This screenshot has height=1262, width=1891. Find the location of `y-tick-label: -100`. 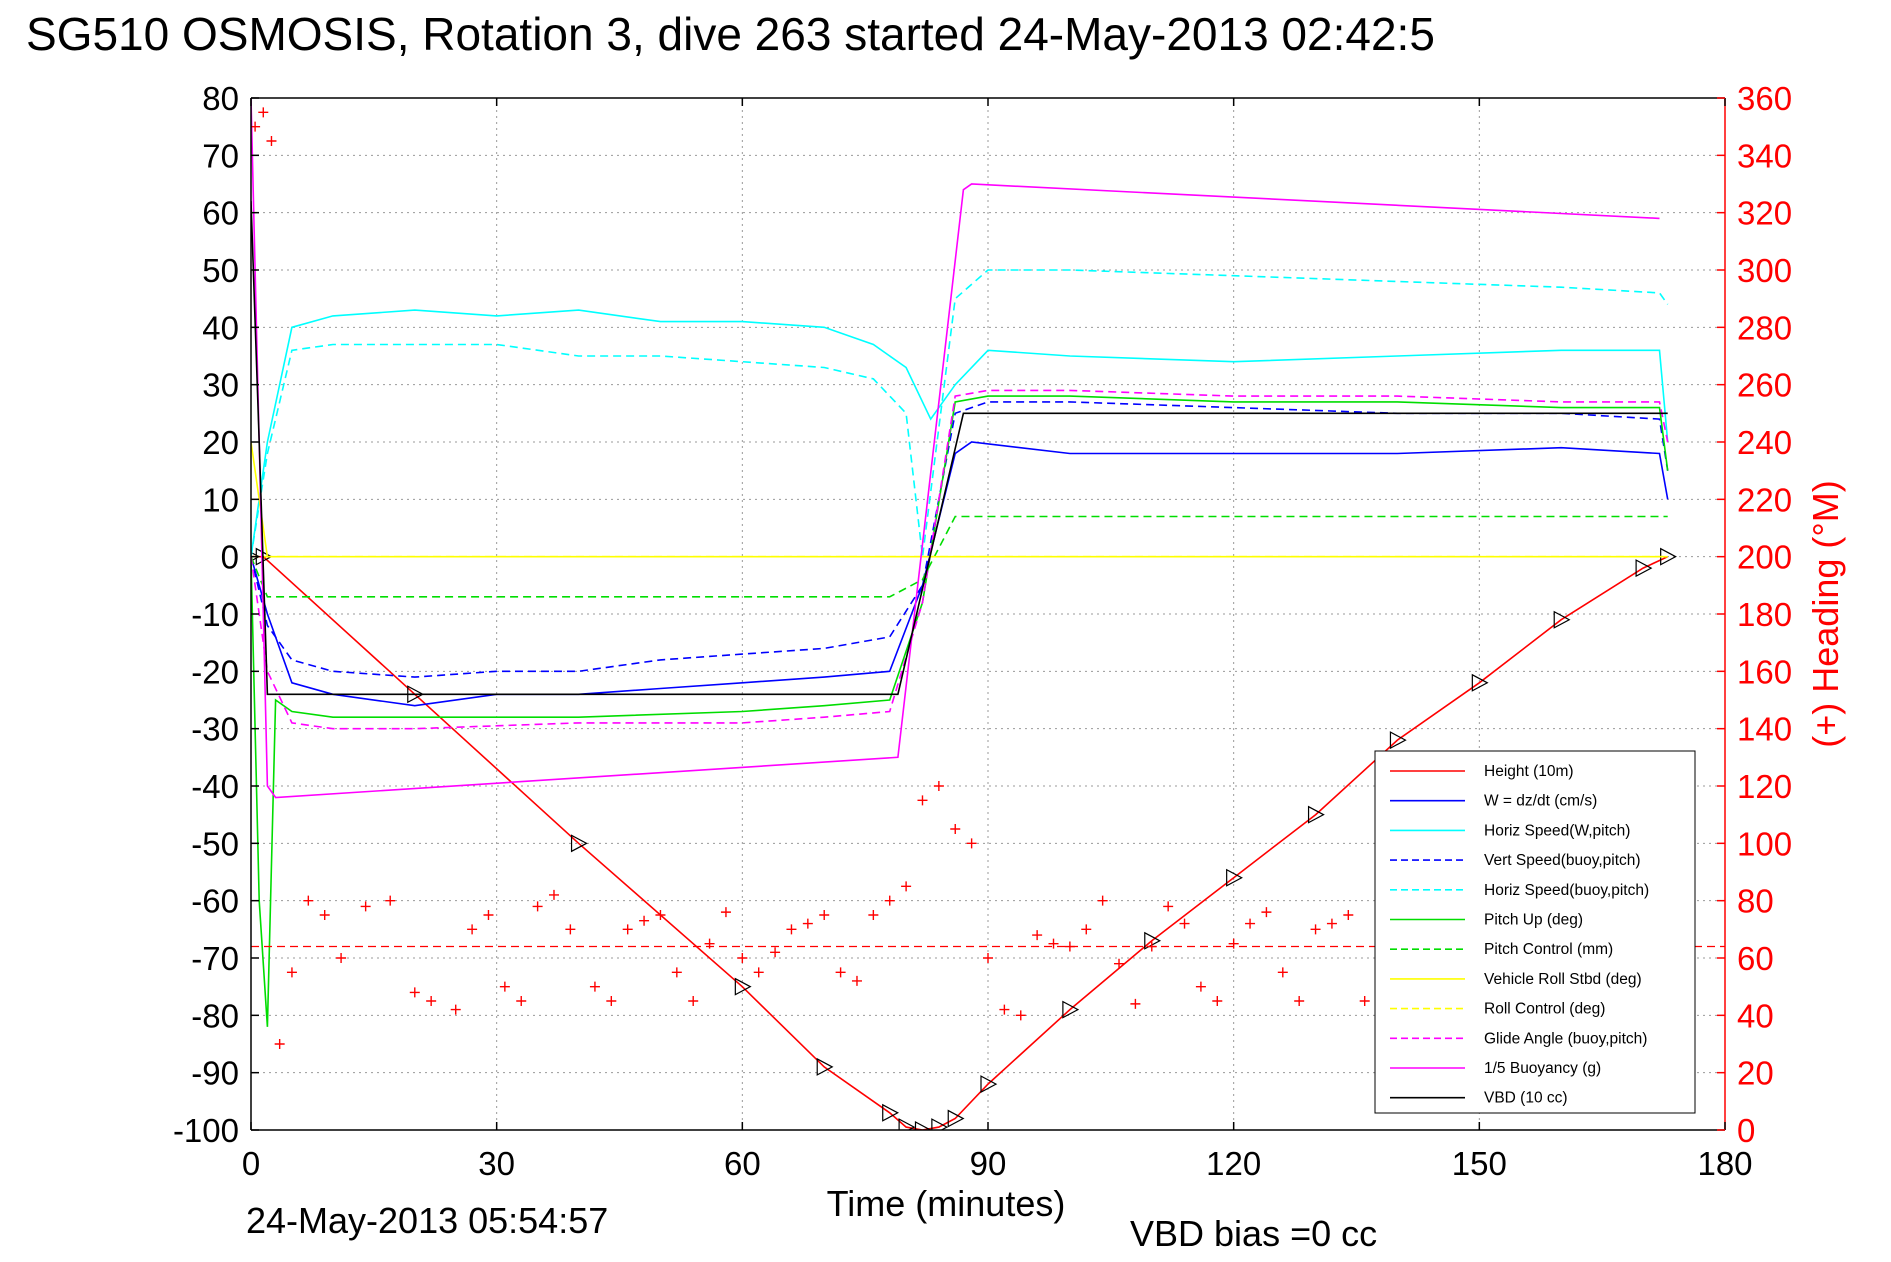

y-tick-label: -100 is located at coordinates (206, 1130).